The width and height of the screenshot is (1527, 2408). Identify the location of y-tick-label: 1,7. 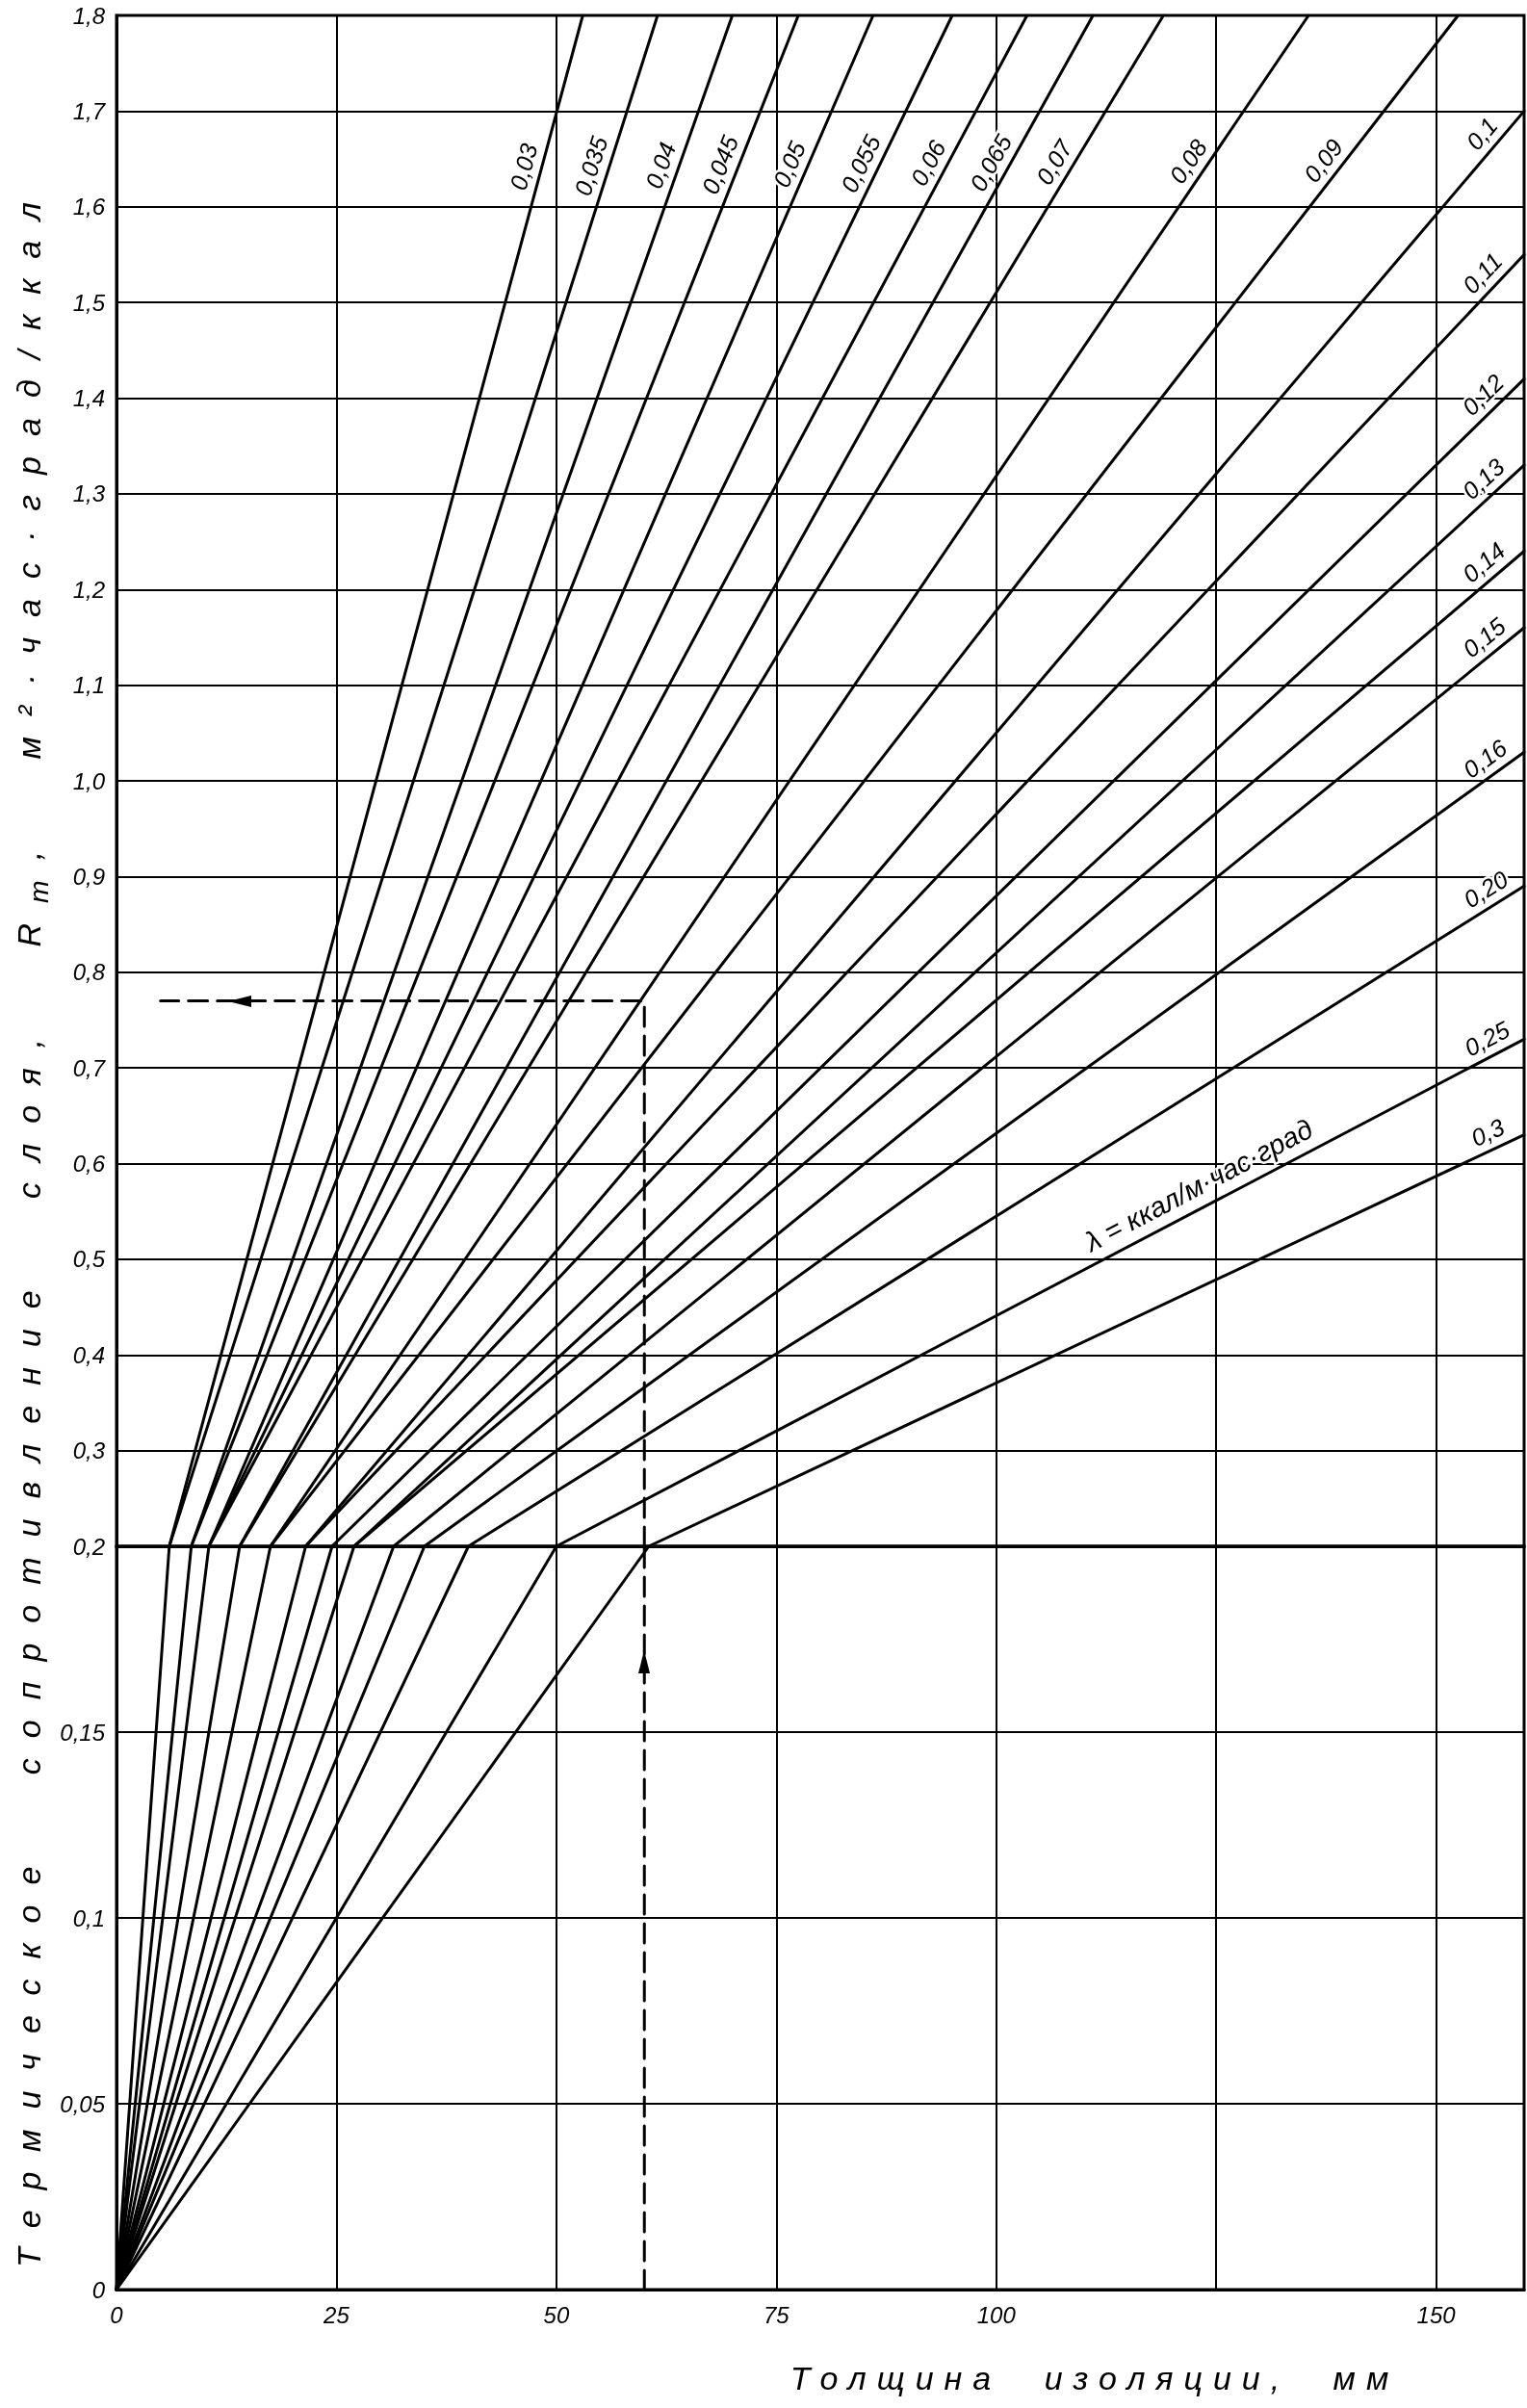
(89, 110).